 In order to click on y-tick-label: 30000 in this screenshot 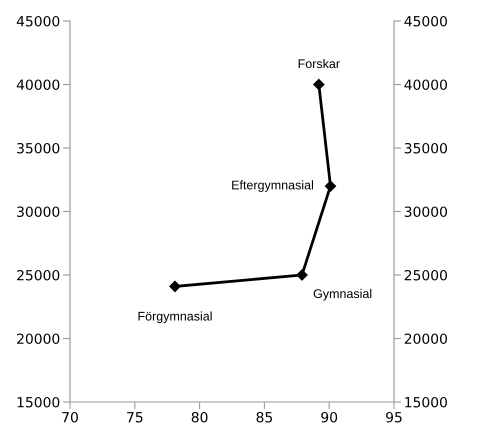, I will do `click(38, 211)`.